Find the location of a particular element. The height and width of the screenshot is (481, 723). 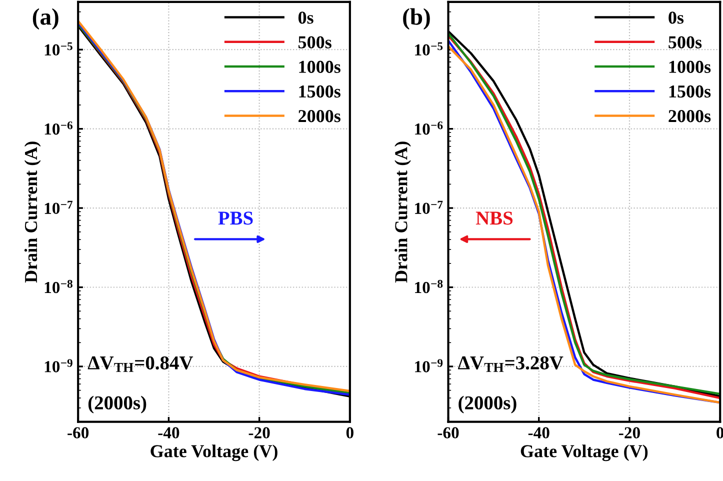

annotation: ΔV$_{TH}$=0.84V is located at coordinates (141, 364).